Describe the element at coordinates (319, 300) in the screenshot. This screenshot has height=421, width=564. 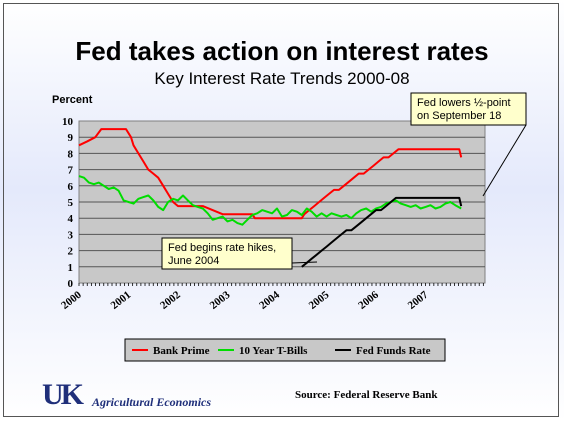
I see `x-tick-label: 2005` at that location.